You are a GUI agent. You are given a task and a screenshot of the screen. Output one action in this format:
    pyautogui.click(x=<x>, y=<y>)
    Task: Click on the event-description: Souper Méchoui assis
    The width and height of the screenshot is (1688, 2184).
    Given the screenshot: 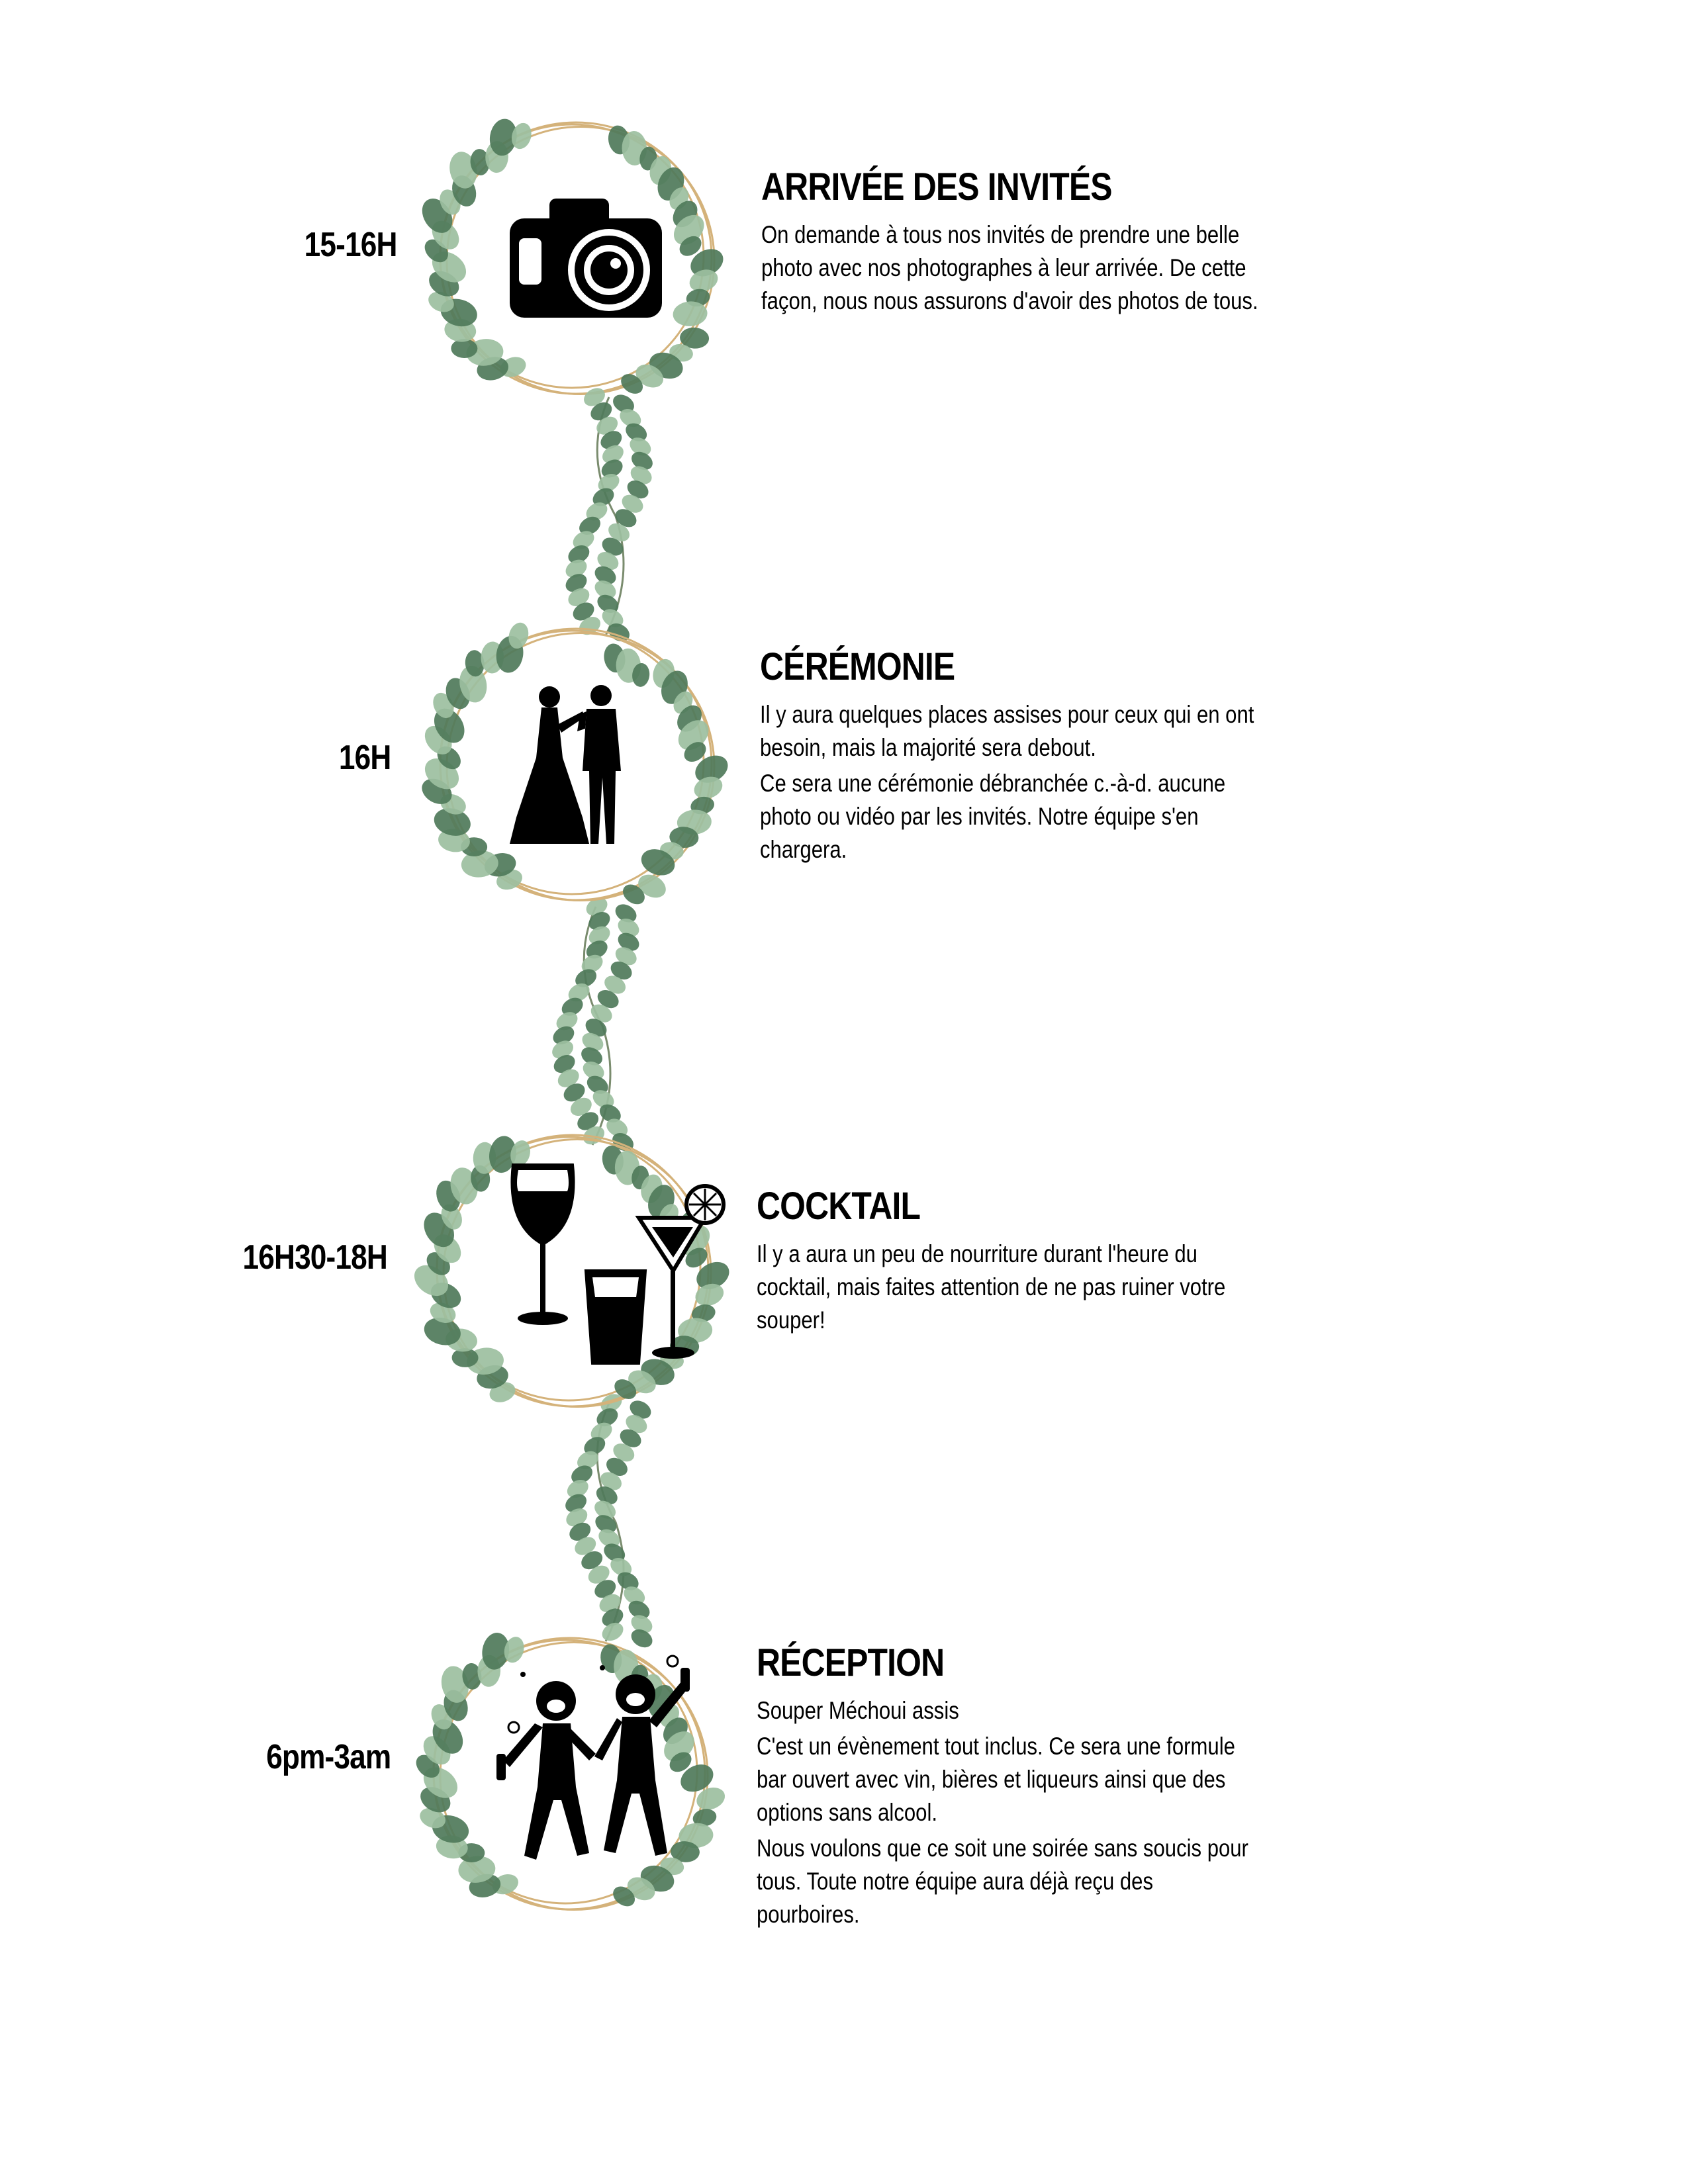 What is the action you would take?
    pyautogui.click(x=858, y=1710)
    